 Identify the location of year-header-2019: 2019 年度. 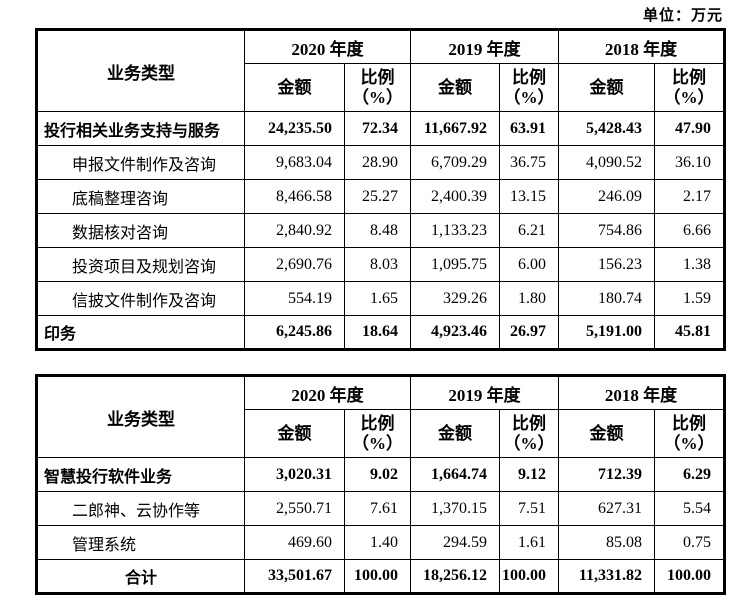
(484, 392).